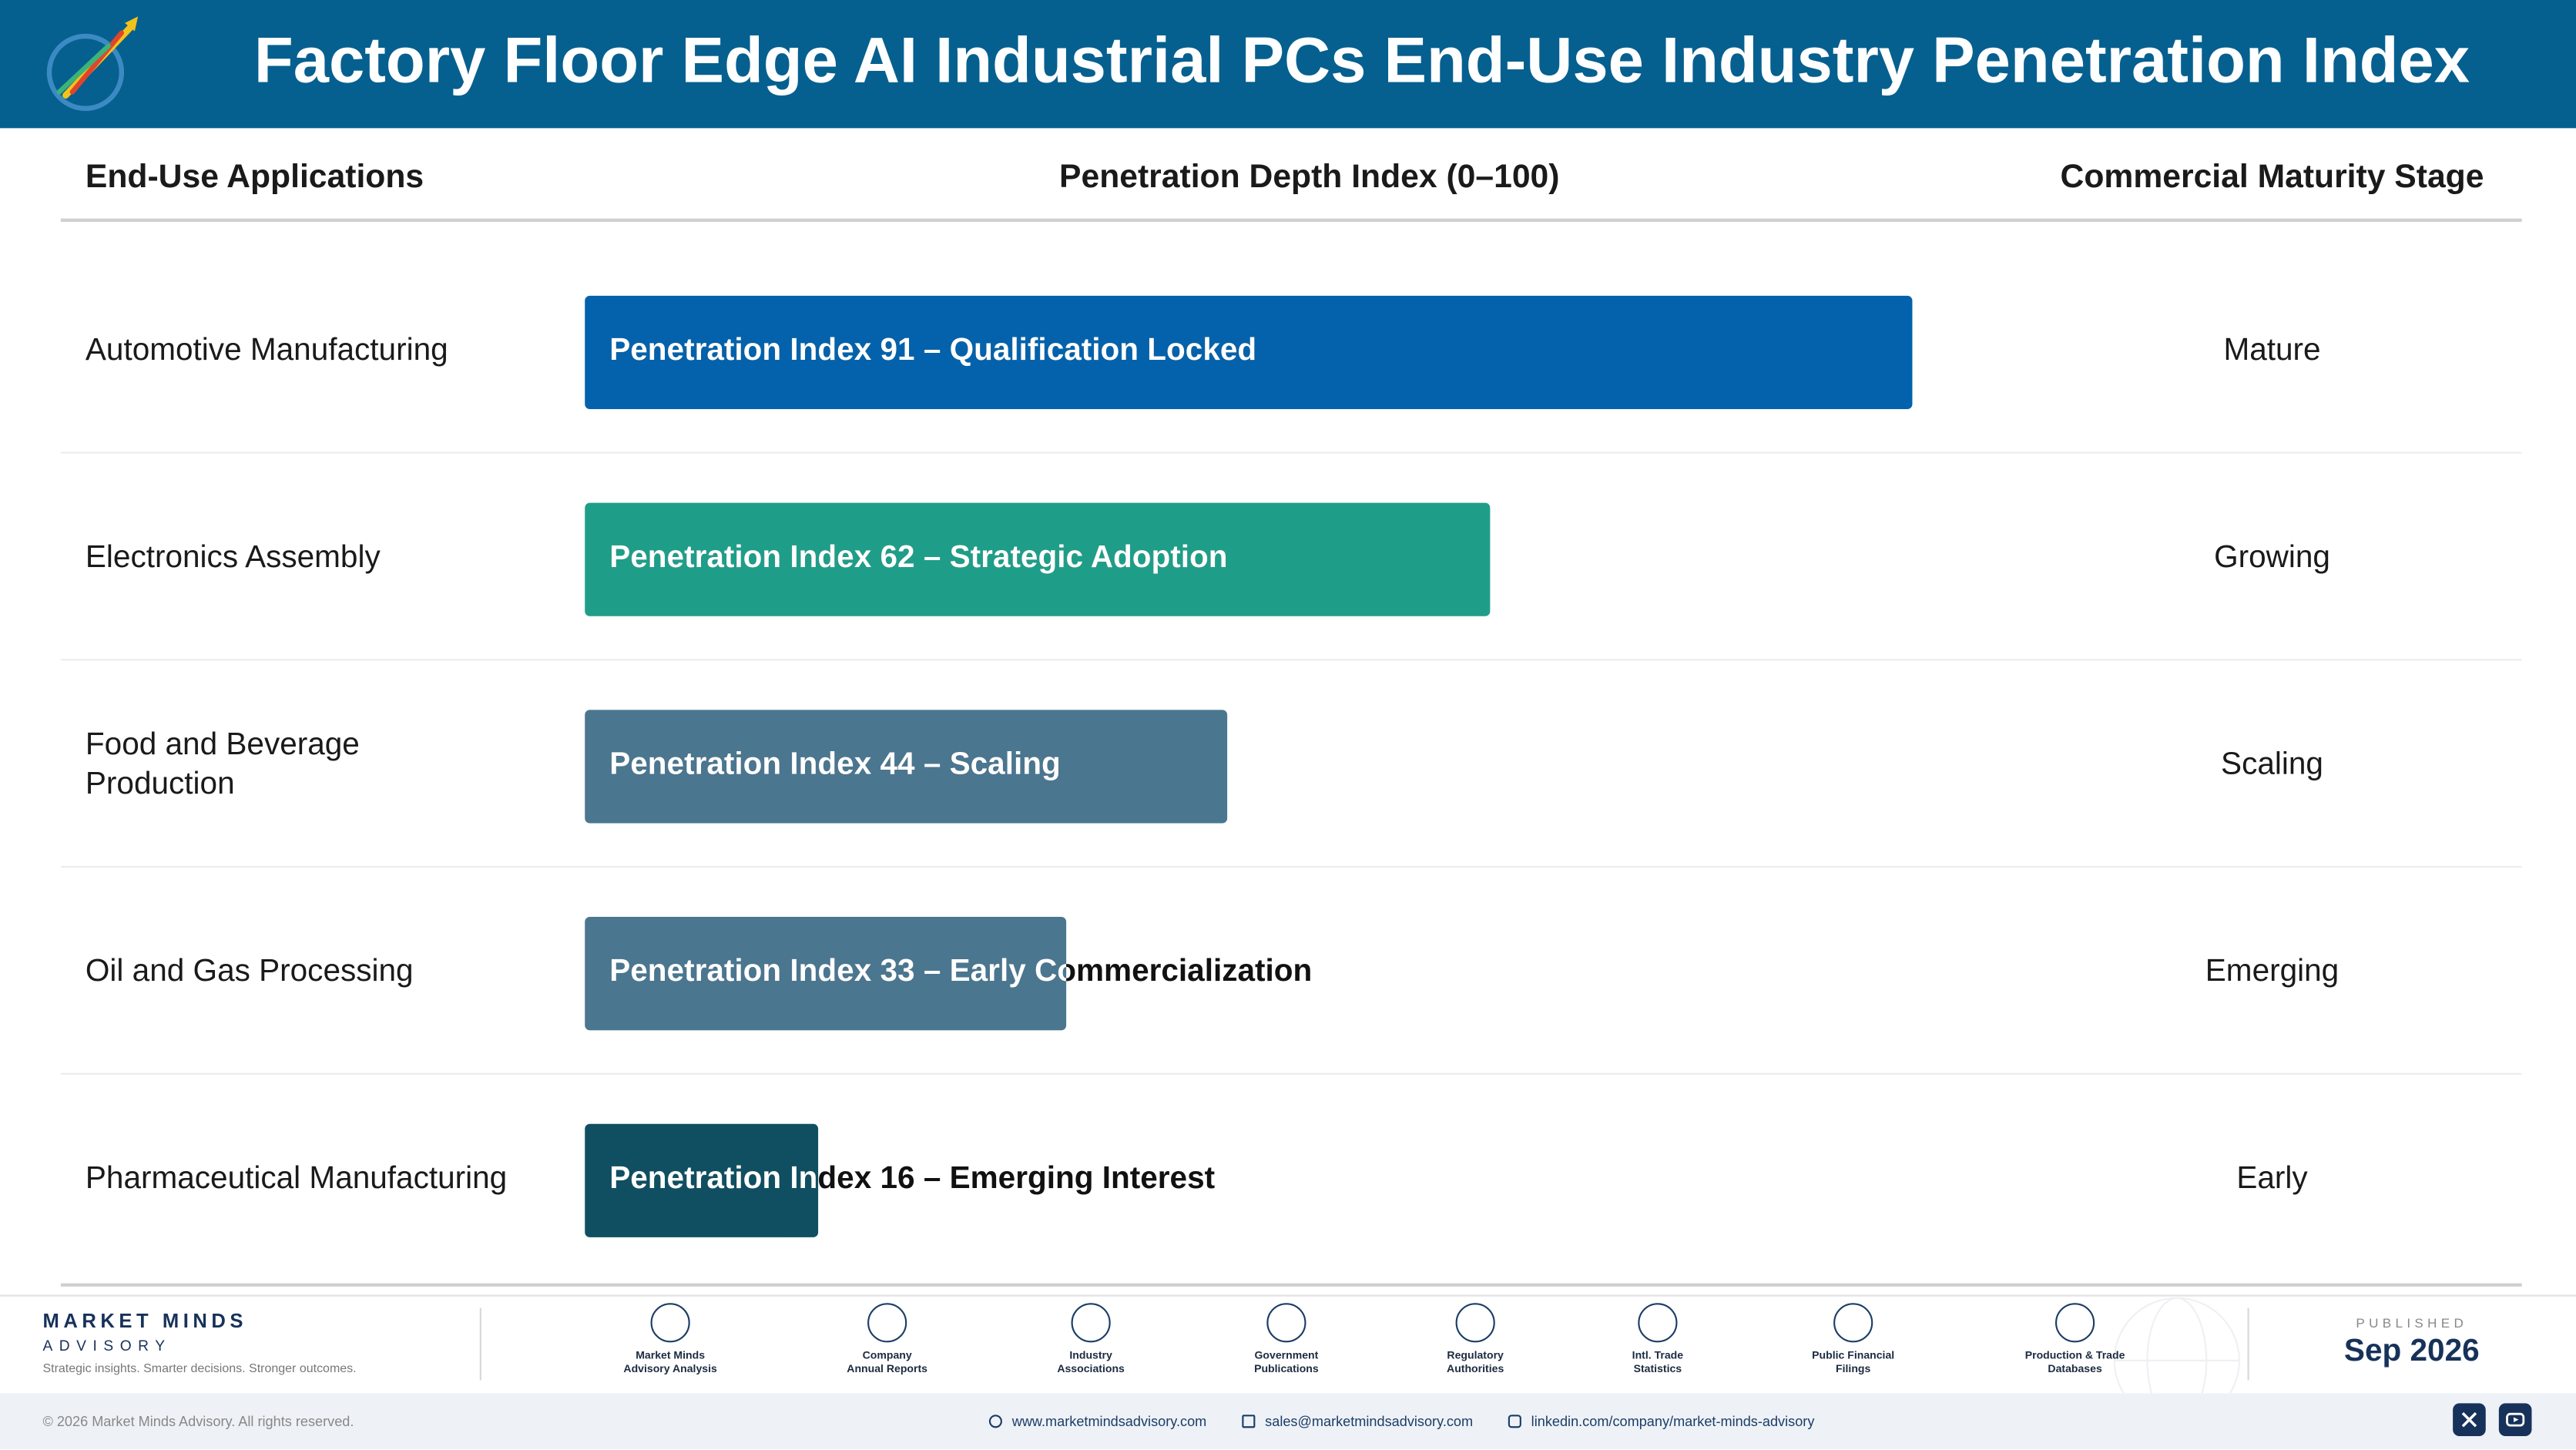  Describe the element at coordinates (1109, 1421) in the screenshot. I see `website-text: www.marketmindsadvisory.com` at that location.